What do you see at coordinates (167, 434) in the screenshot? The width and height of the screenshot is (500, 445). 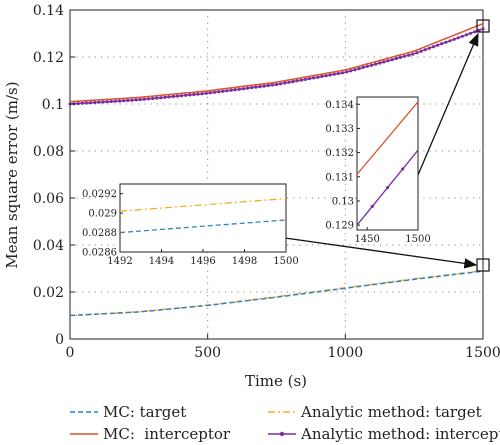 I see `legend-label-mc-interceptor: MC: interceptor` at bounding box center [167, 434].